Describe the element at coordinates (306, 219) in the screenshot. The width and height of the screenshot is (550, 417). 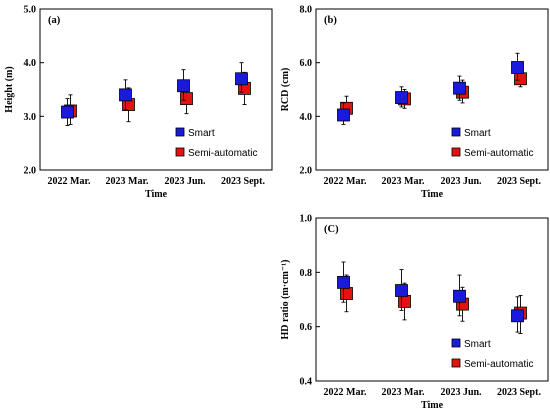
I see `y-tick-label: 1.0` at that location.